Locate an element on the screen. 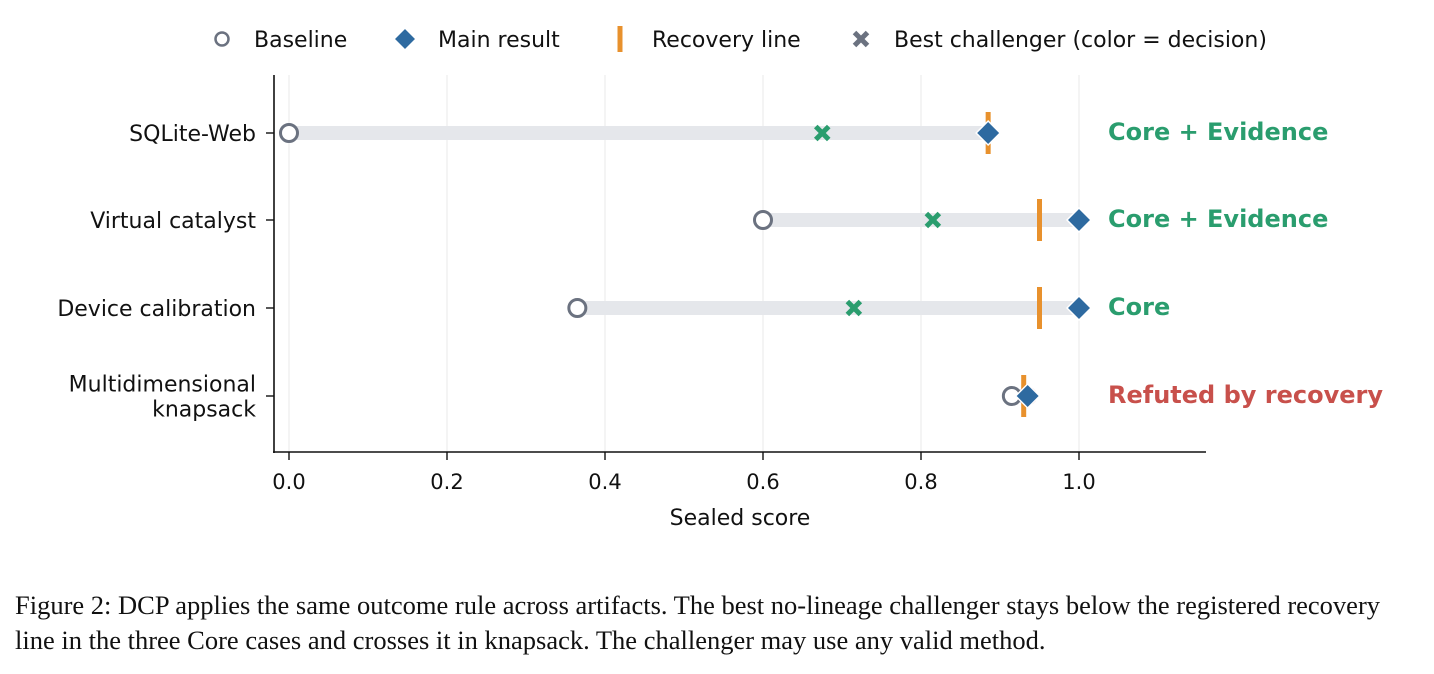  legend-recovery-label: Recovery line is located at coordinates (726, 40).